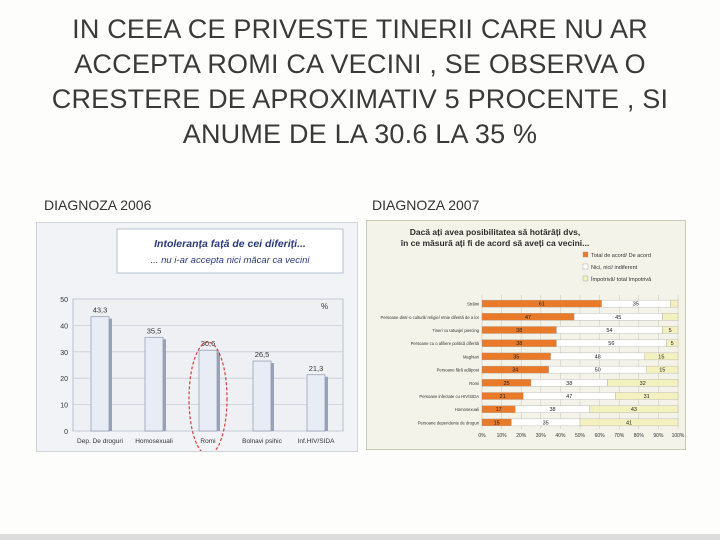  What do you see at coordinates (621, 279) in the screenshot?
I see `chart-2007-legend-label: Împotrivă/ total împotrivă` at bounding box center [621, 279].